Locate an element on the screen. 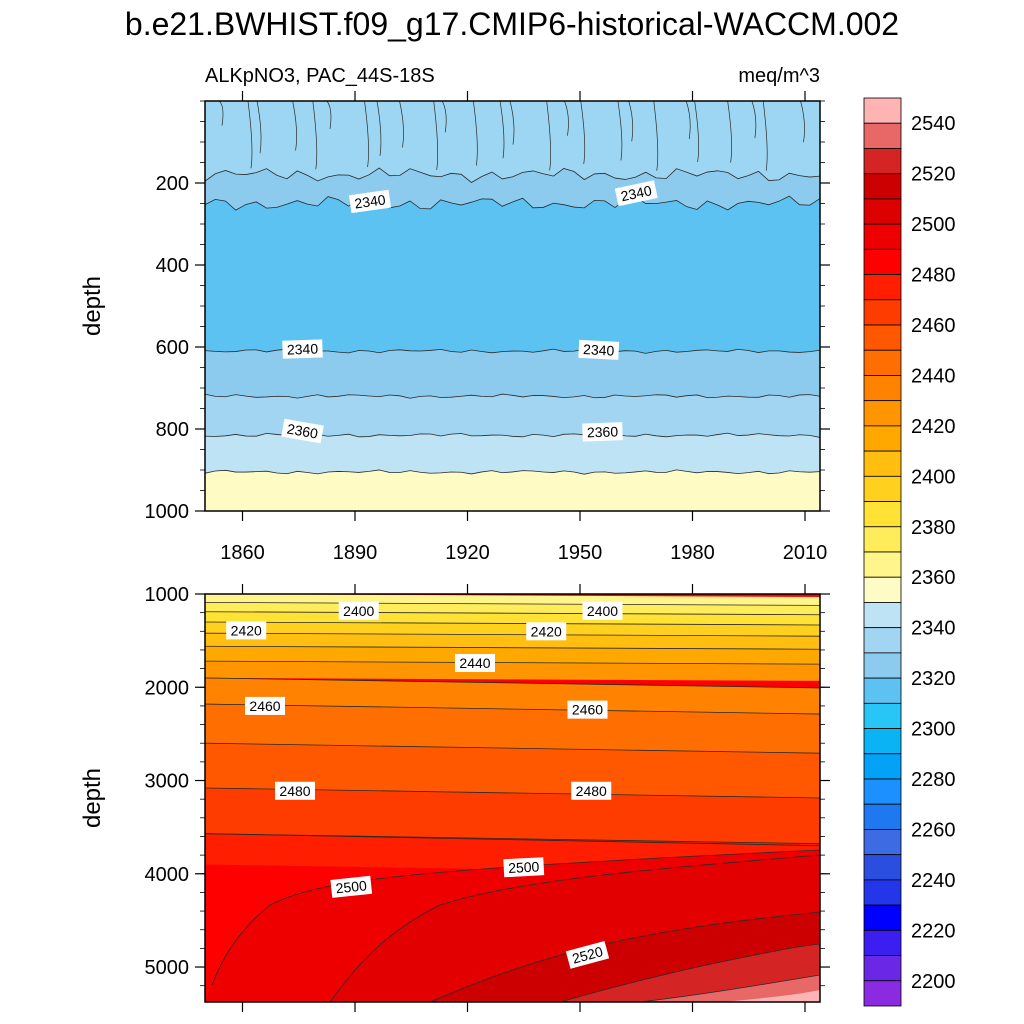 This screenshot has width=1024, height=1024. contour-label-text: 2420 is located at coordinates (246, 630).